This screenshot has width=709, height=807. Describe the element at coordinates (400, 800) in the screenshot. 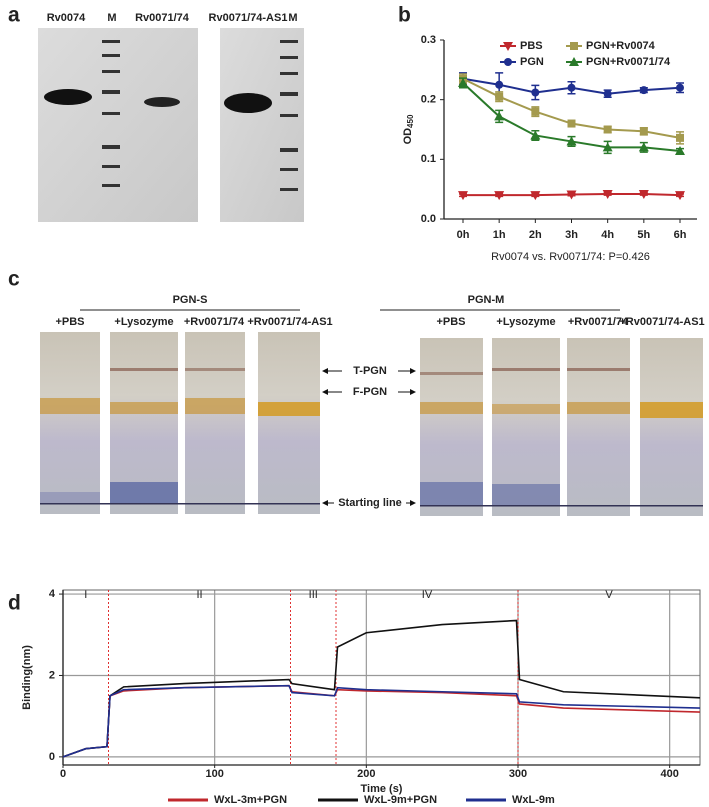

I see `legend-label: WxL-9m+PGN` at that location.